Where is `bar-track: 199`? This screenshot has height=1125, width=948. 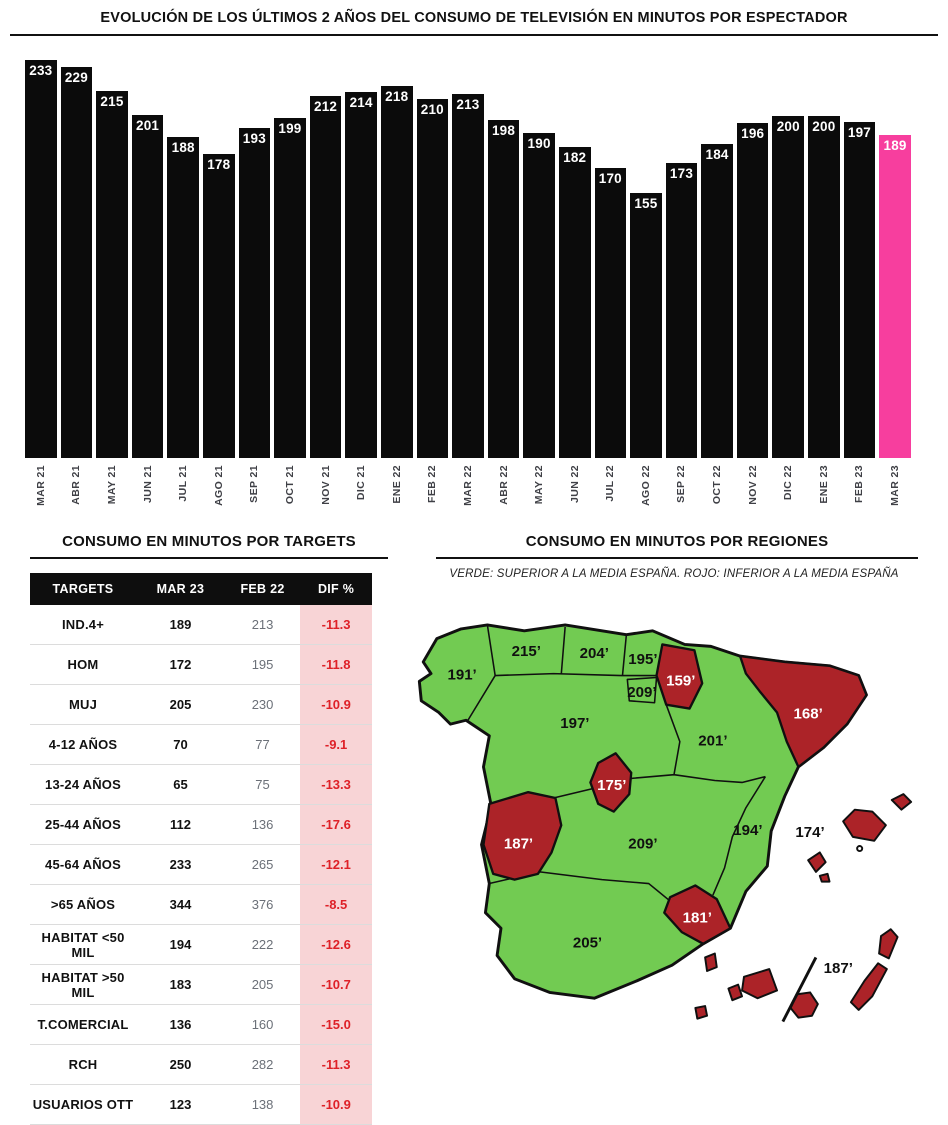 bar-track: 199 is located at coordinates (290, 259).